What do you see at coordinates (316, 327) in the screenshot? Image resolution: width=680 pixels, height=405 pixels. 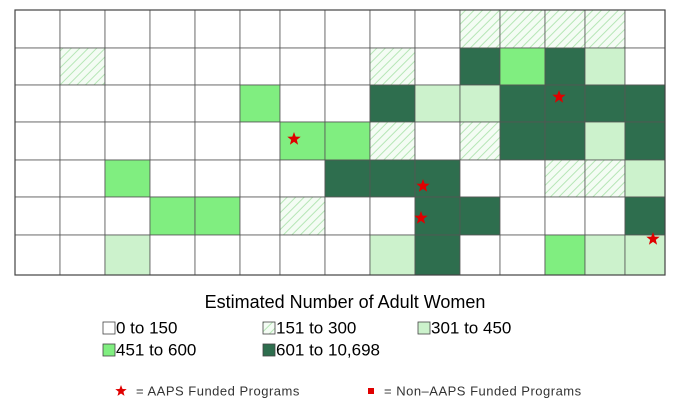 I see `legend-label: 151 to 300` at bounding box center [316, 327].